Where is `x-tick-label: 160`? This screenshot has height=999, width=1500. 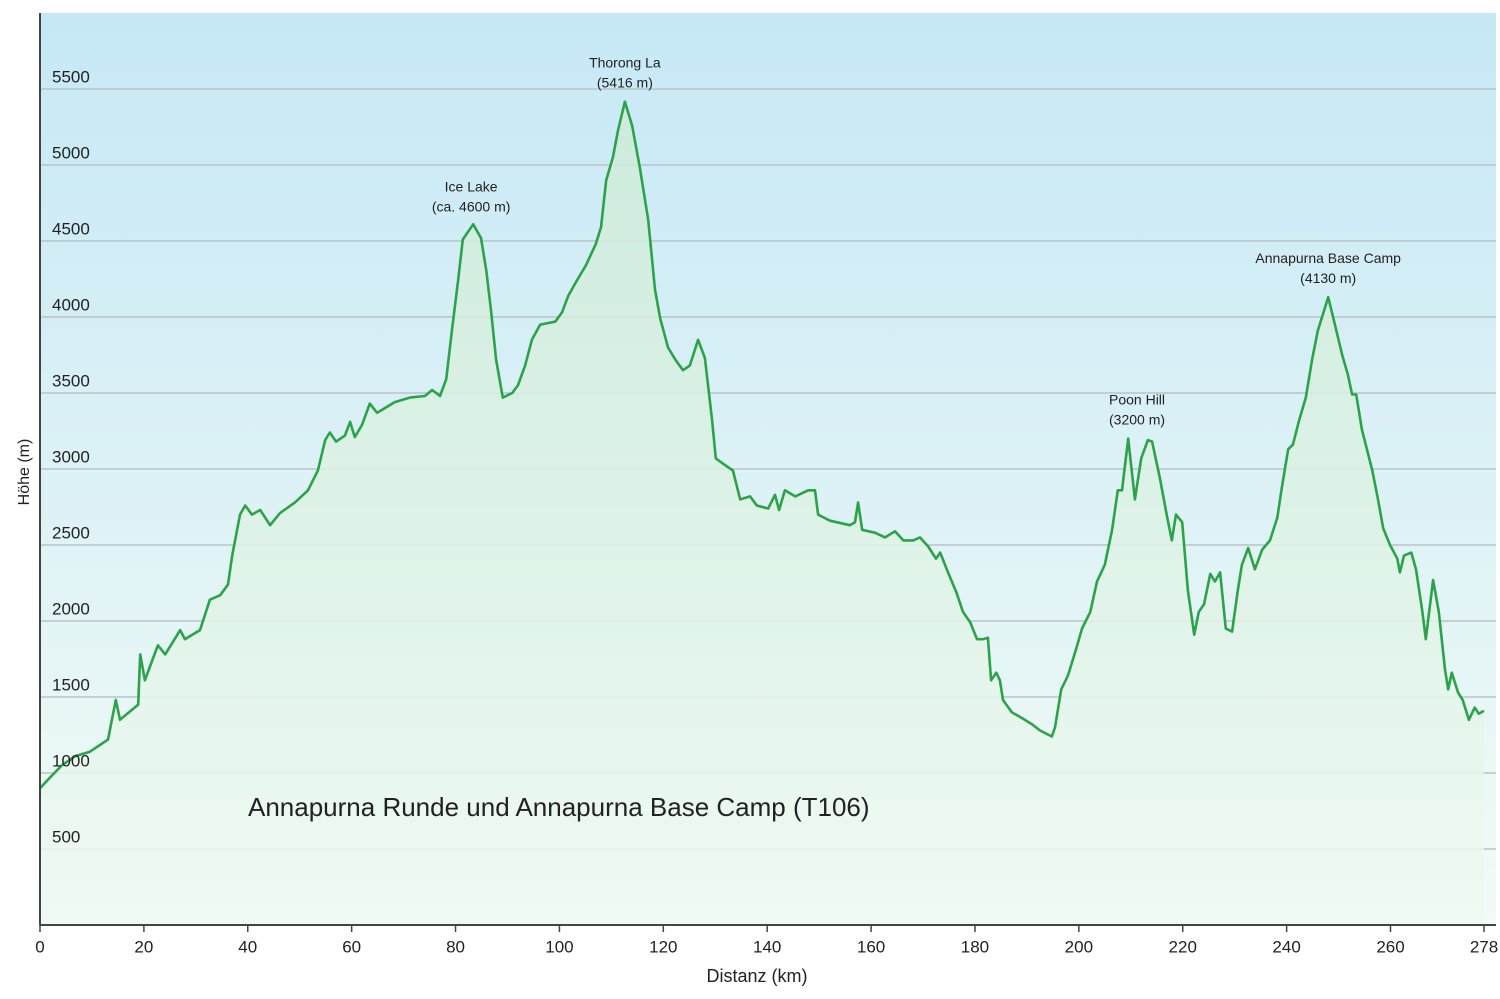 x-tick-label: 160 is located at coordinates (871, 946).